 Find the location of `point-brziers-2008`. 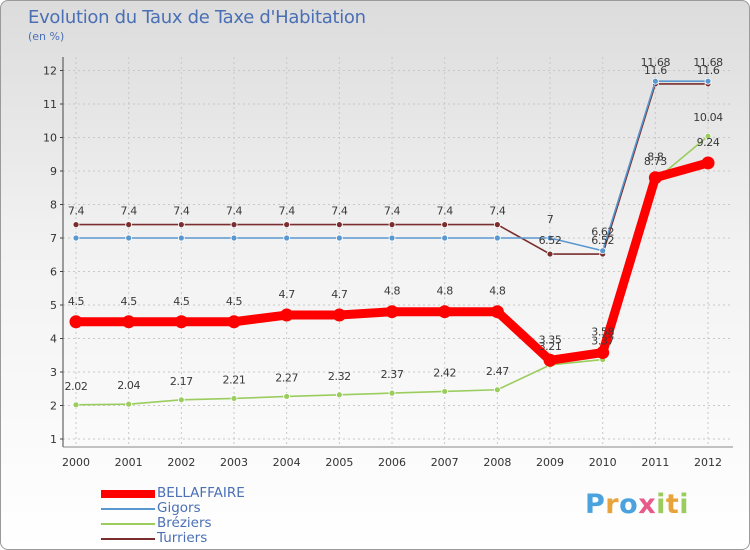

point-brziers-2008 is located at coordinates (497, 390).